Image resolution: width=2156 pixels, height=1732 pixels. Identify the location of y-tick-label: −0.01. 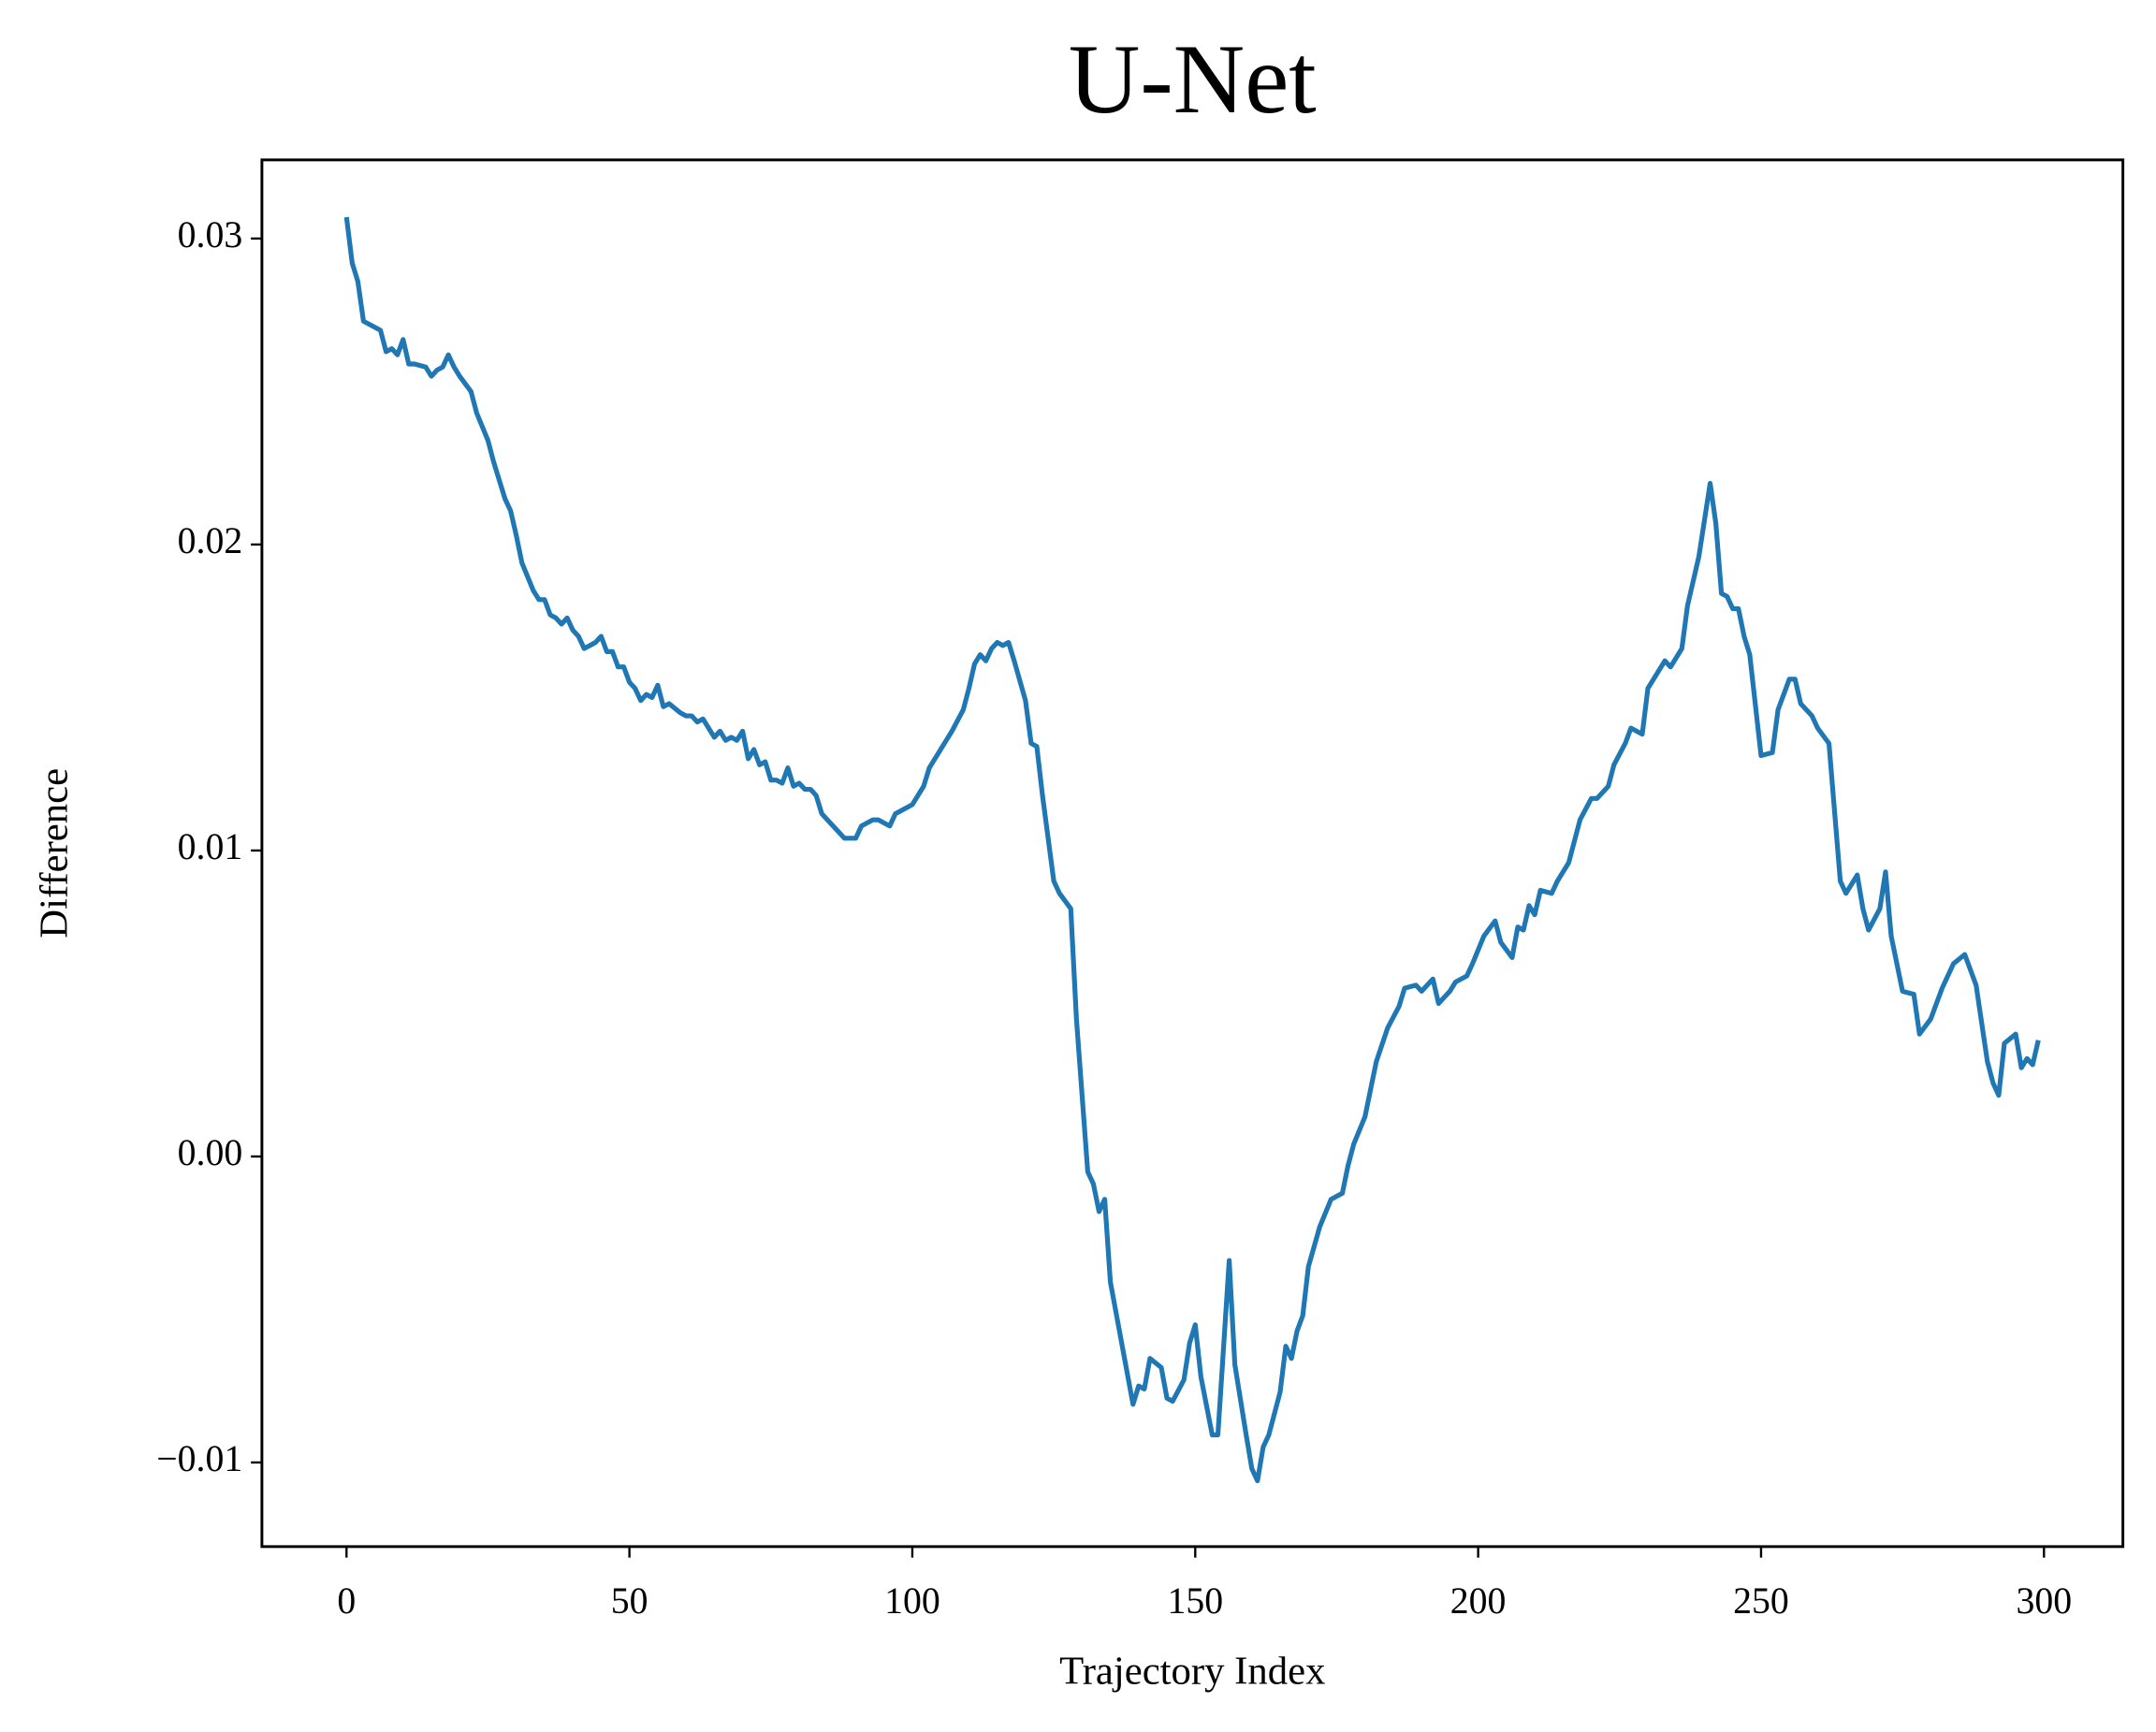
(199, 1458).